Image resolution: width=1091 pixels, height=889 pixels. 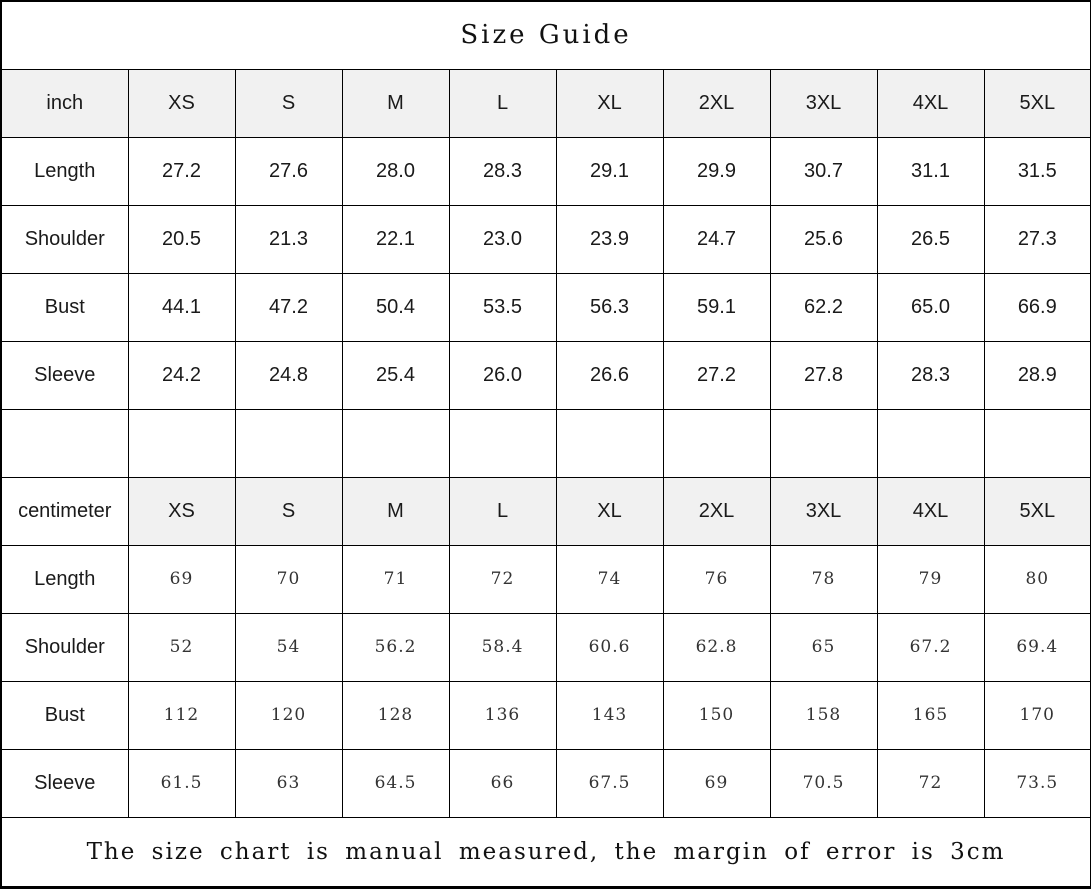 I want to click on size-value: 24.2, so click(x=181, y=375).